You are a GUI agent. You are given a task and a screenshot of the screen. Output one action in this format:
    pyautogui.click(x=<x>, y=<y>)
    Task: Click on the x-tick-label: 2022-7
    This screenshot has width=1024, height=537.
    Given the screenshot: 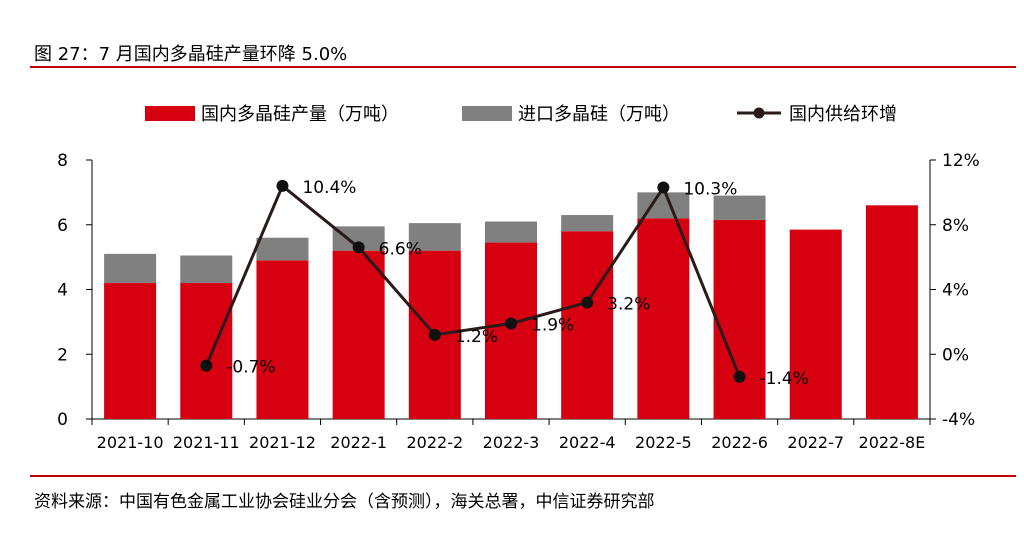 What is the action you would take?
    pyautogui.click(x=815, y=442)
    